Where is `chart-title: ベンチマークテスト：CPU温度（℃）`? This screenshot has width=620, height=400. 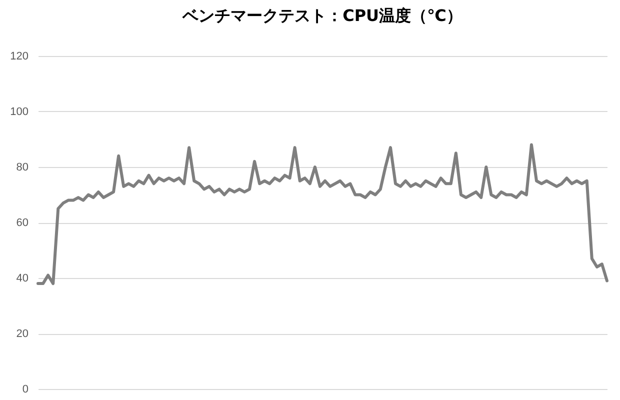
chart-title: ベンチマークテスト：CPU温度（℃） is located at coordinates (322, 15).